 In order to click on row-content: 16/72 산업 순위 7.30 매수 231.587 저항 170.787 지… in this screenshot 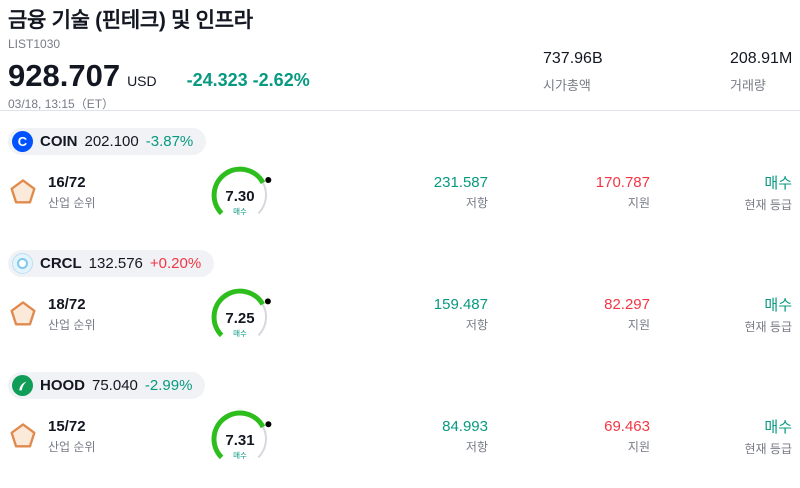, I will do `click(400, 192)`.